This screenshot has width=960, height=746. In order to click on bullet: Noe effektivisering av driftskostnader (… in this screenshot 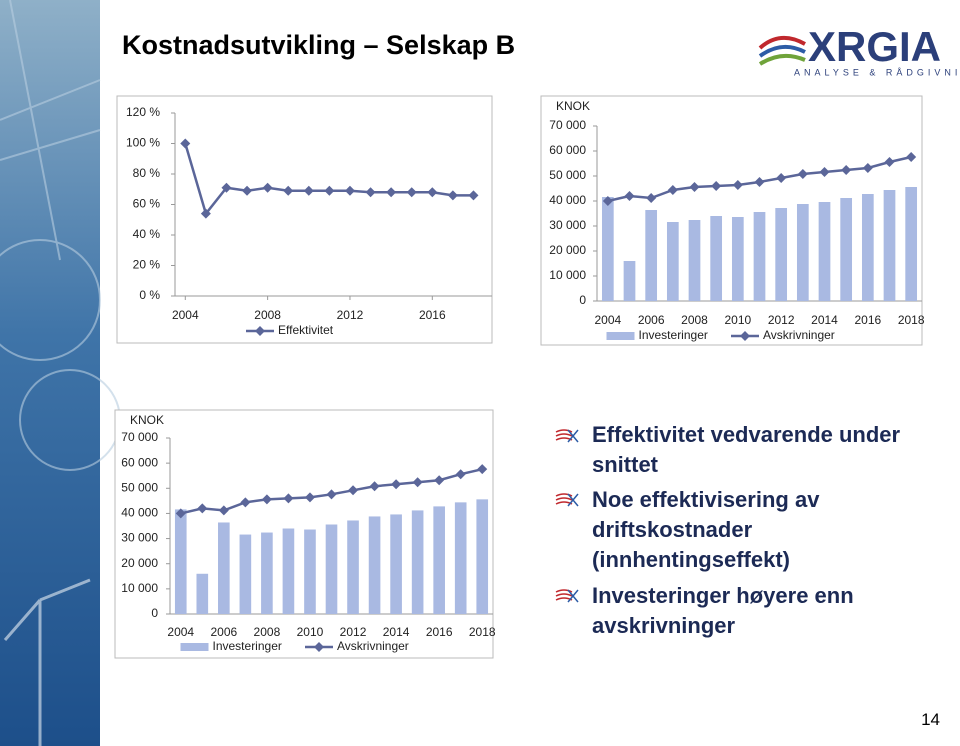, I will do `click(706, 529)`.